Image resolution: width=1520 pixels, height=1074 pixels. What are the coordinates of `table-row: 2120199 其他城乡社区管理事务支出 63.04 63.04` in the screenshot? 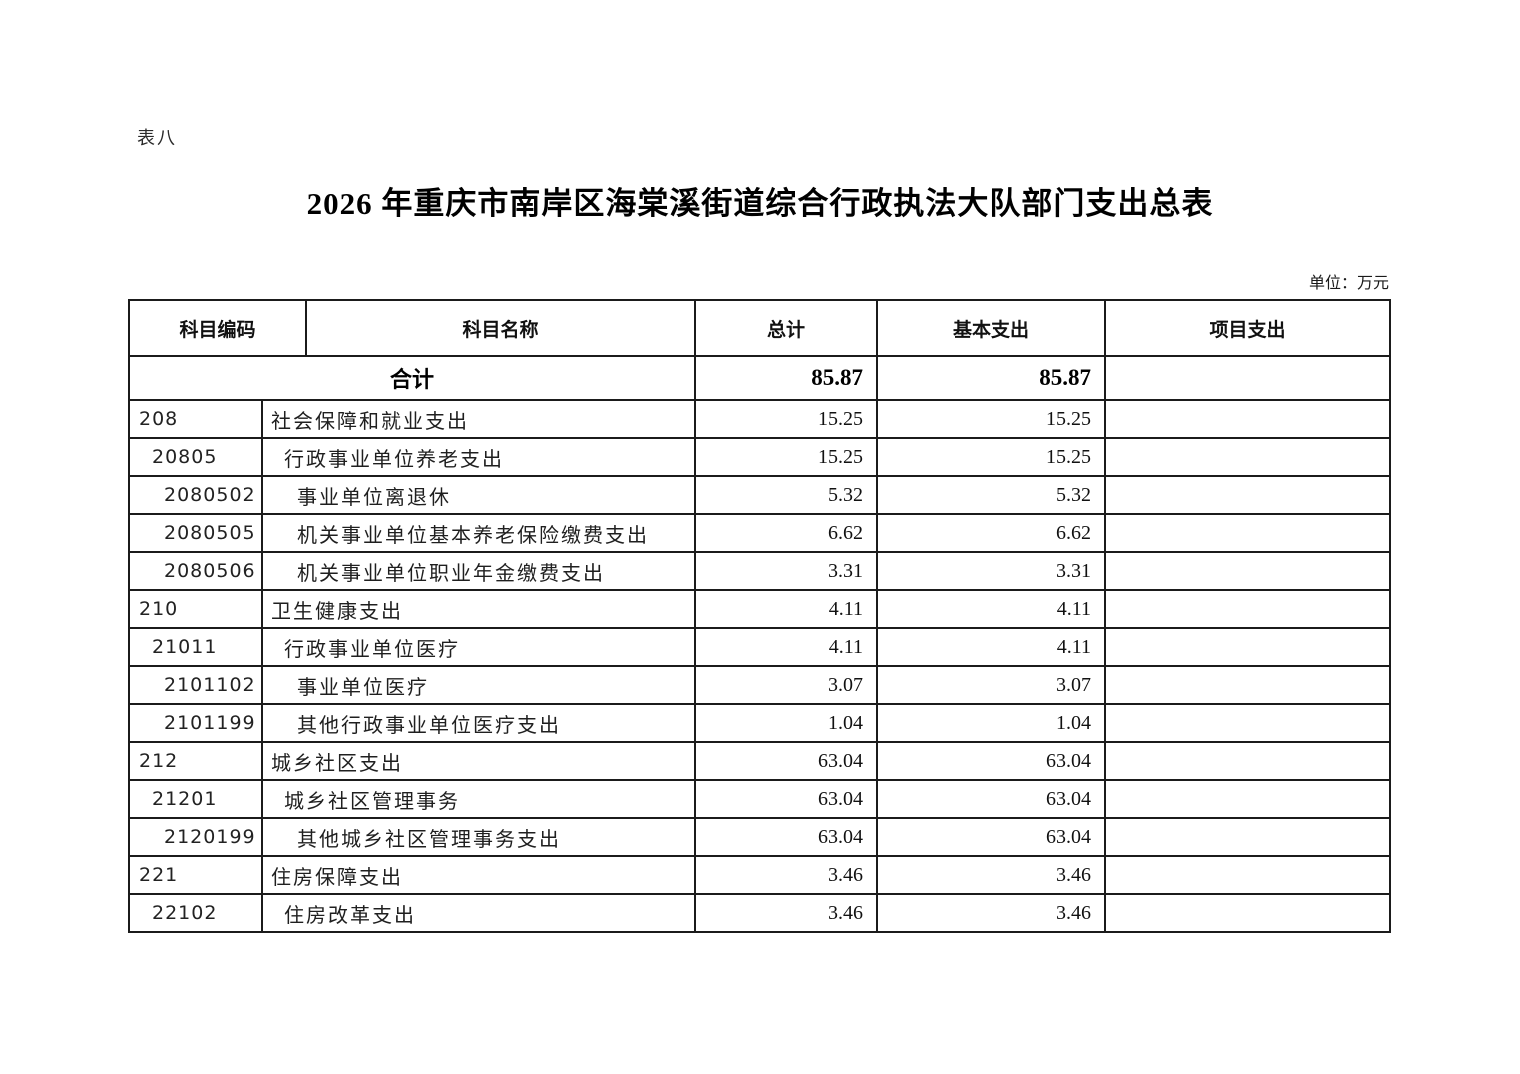 It's located at (760, 837).